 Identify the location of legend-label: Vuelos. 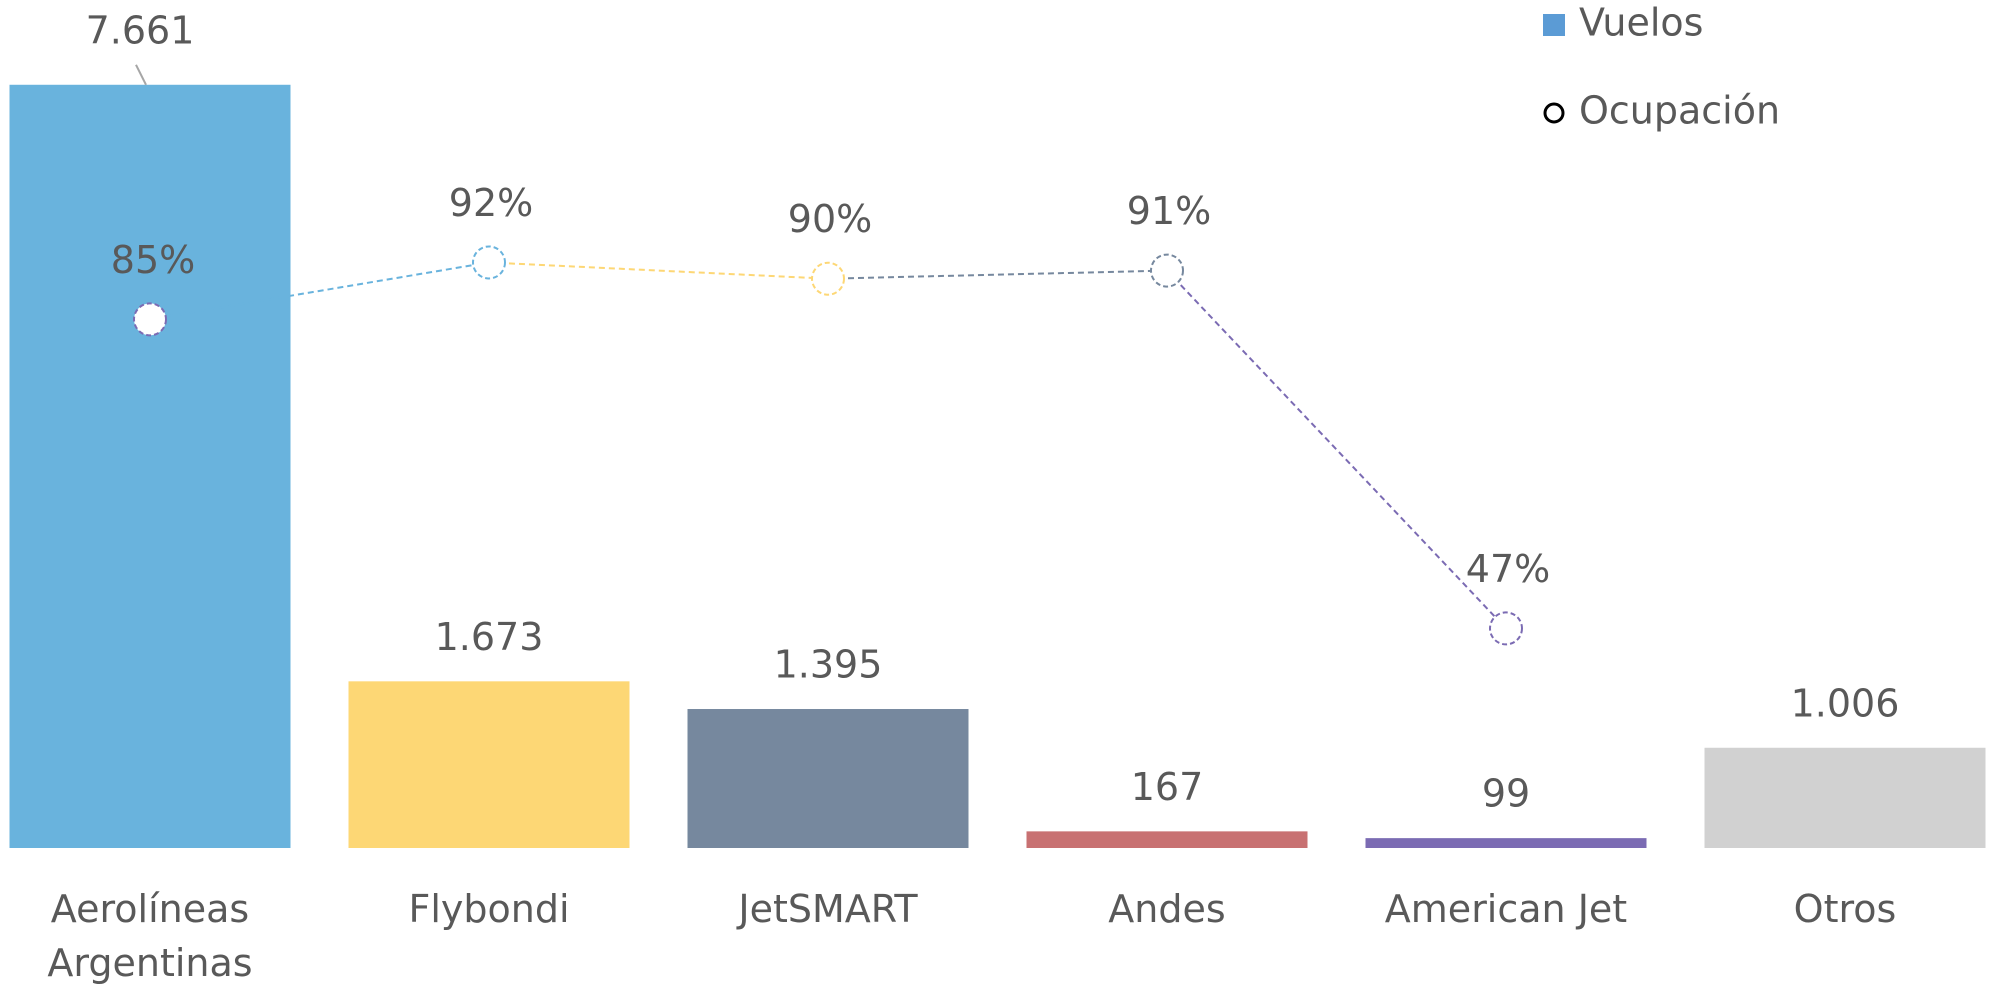
(1641, 23).